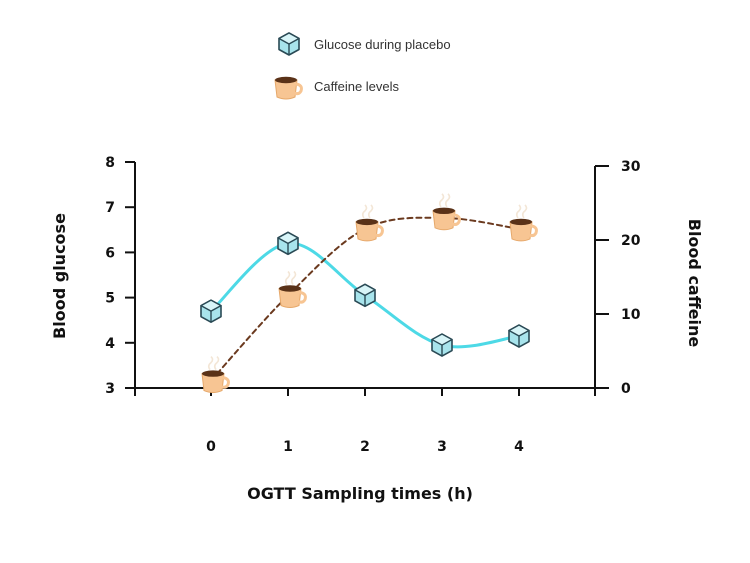 The width and height of the screenshot is (750, 563). Describe the element at coordinates (631, 167) in the screenshot. I see `y-right-tick-label: 30` at that location.